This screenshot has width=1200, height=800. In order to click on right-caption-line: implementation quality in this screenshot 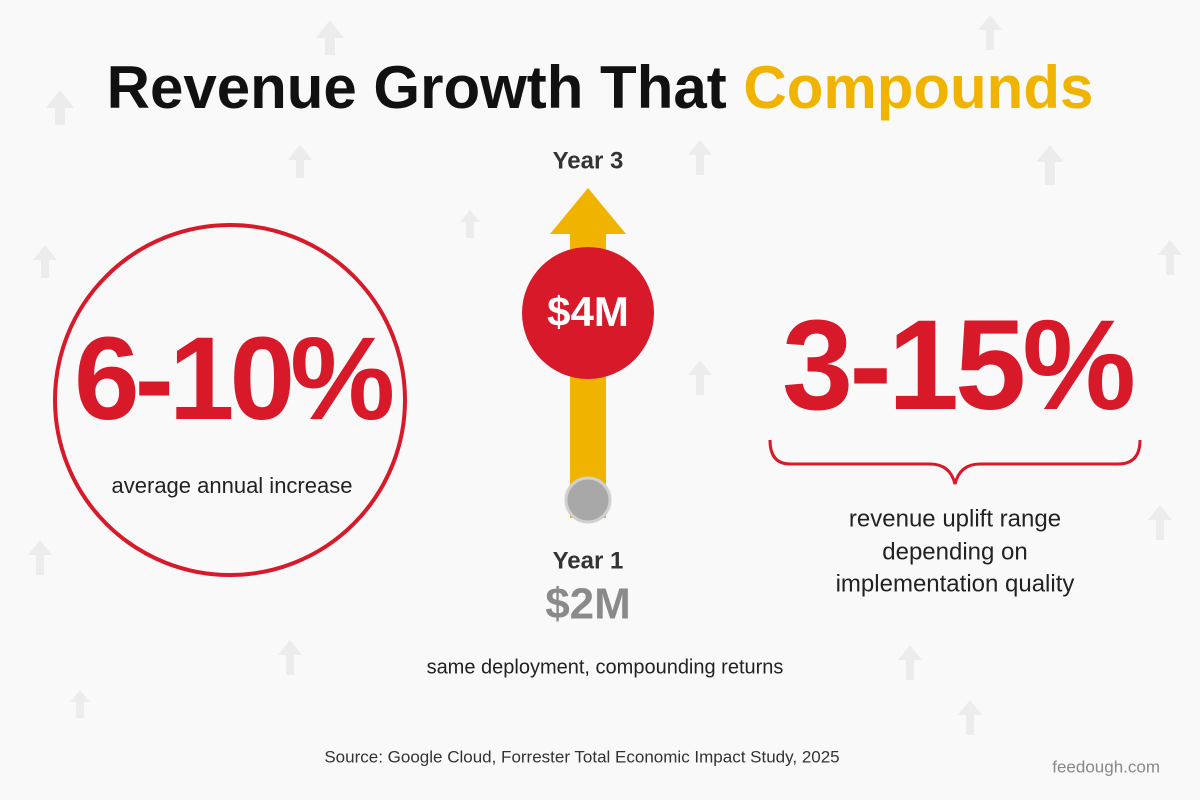, I will do `click(955, 583)`.